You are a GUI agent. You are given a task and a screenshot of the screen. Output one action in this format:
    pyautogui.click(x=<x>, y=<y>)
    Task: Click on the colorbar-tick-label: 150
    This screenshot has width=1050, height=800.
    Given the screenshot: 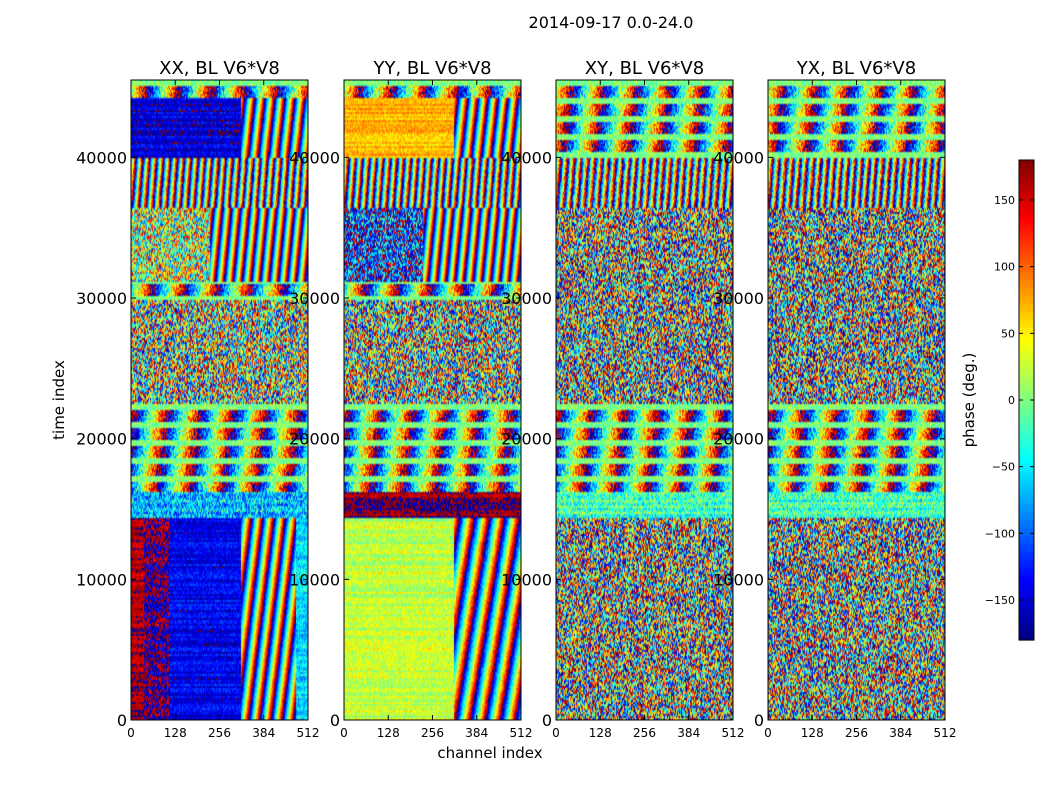 What is the action you would take?
    pyautogui.click(x=1004, y=200)
    